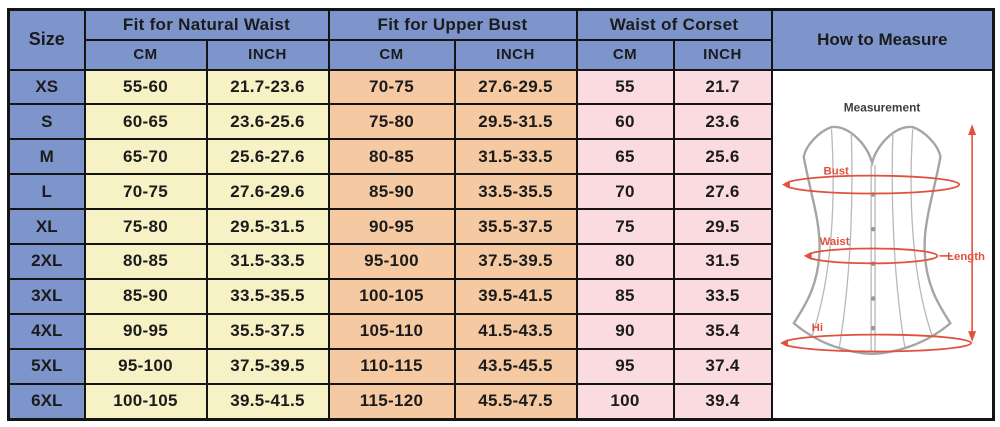  Describe the element at coordinates (206, 24) in the screenshot. I see `group-header-natural-waist: Fit for Natural Waist` at that location.